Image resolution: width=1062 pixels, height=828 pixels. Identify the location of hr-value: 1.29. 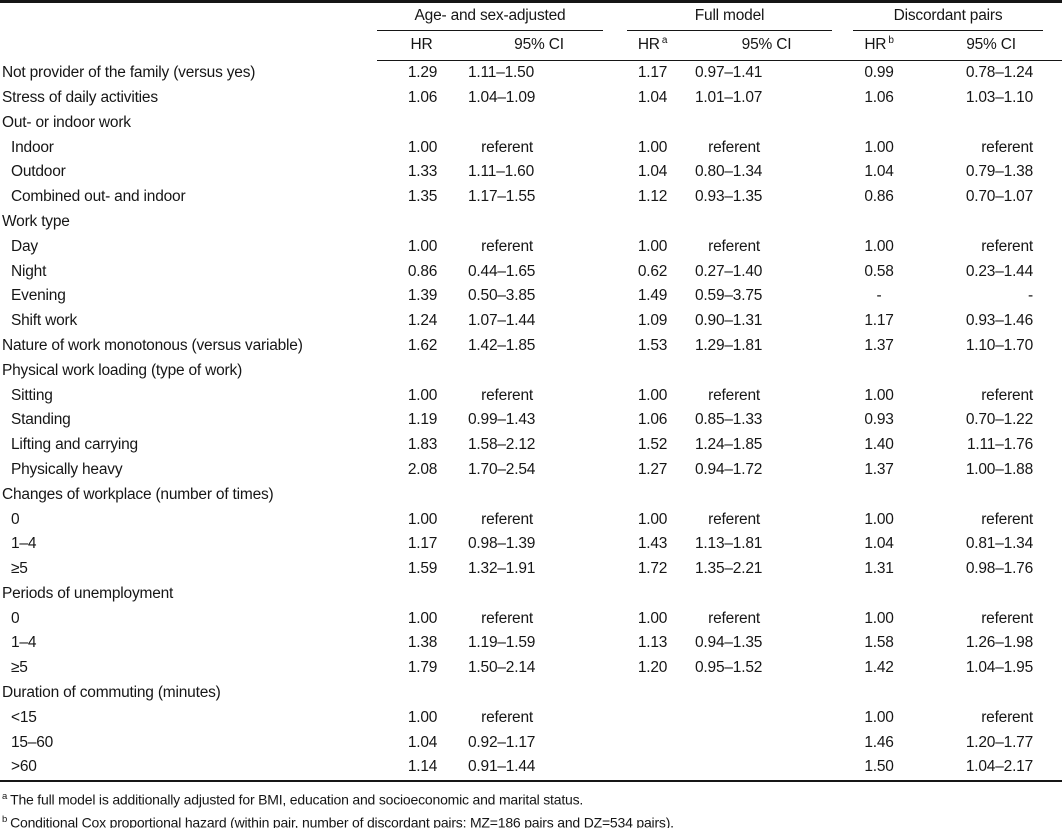
(422, 73).